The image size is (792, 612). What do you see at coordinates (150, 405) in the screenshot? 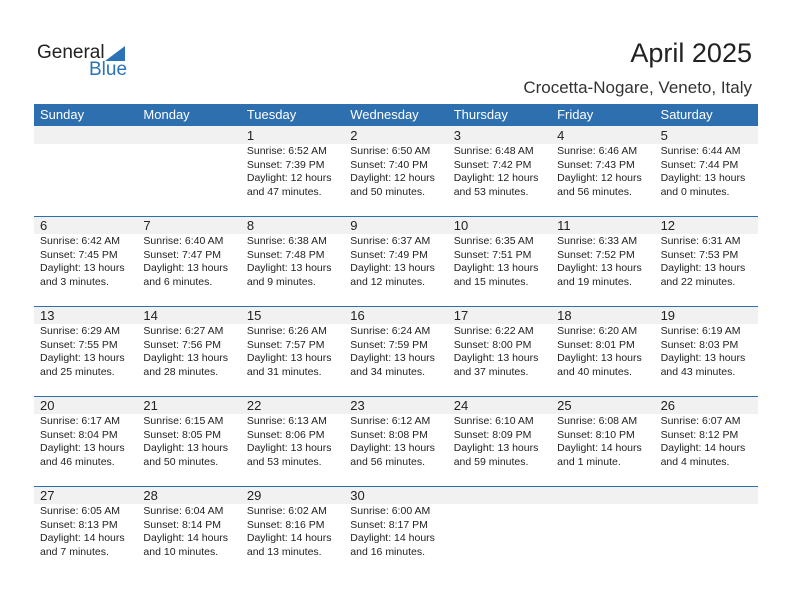
I see `day-number: 21` at bounding box center [150, 405].